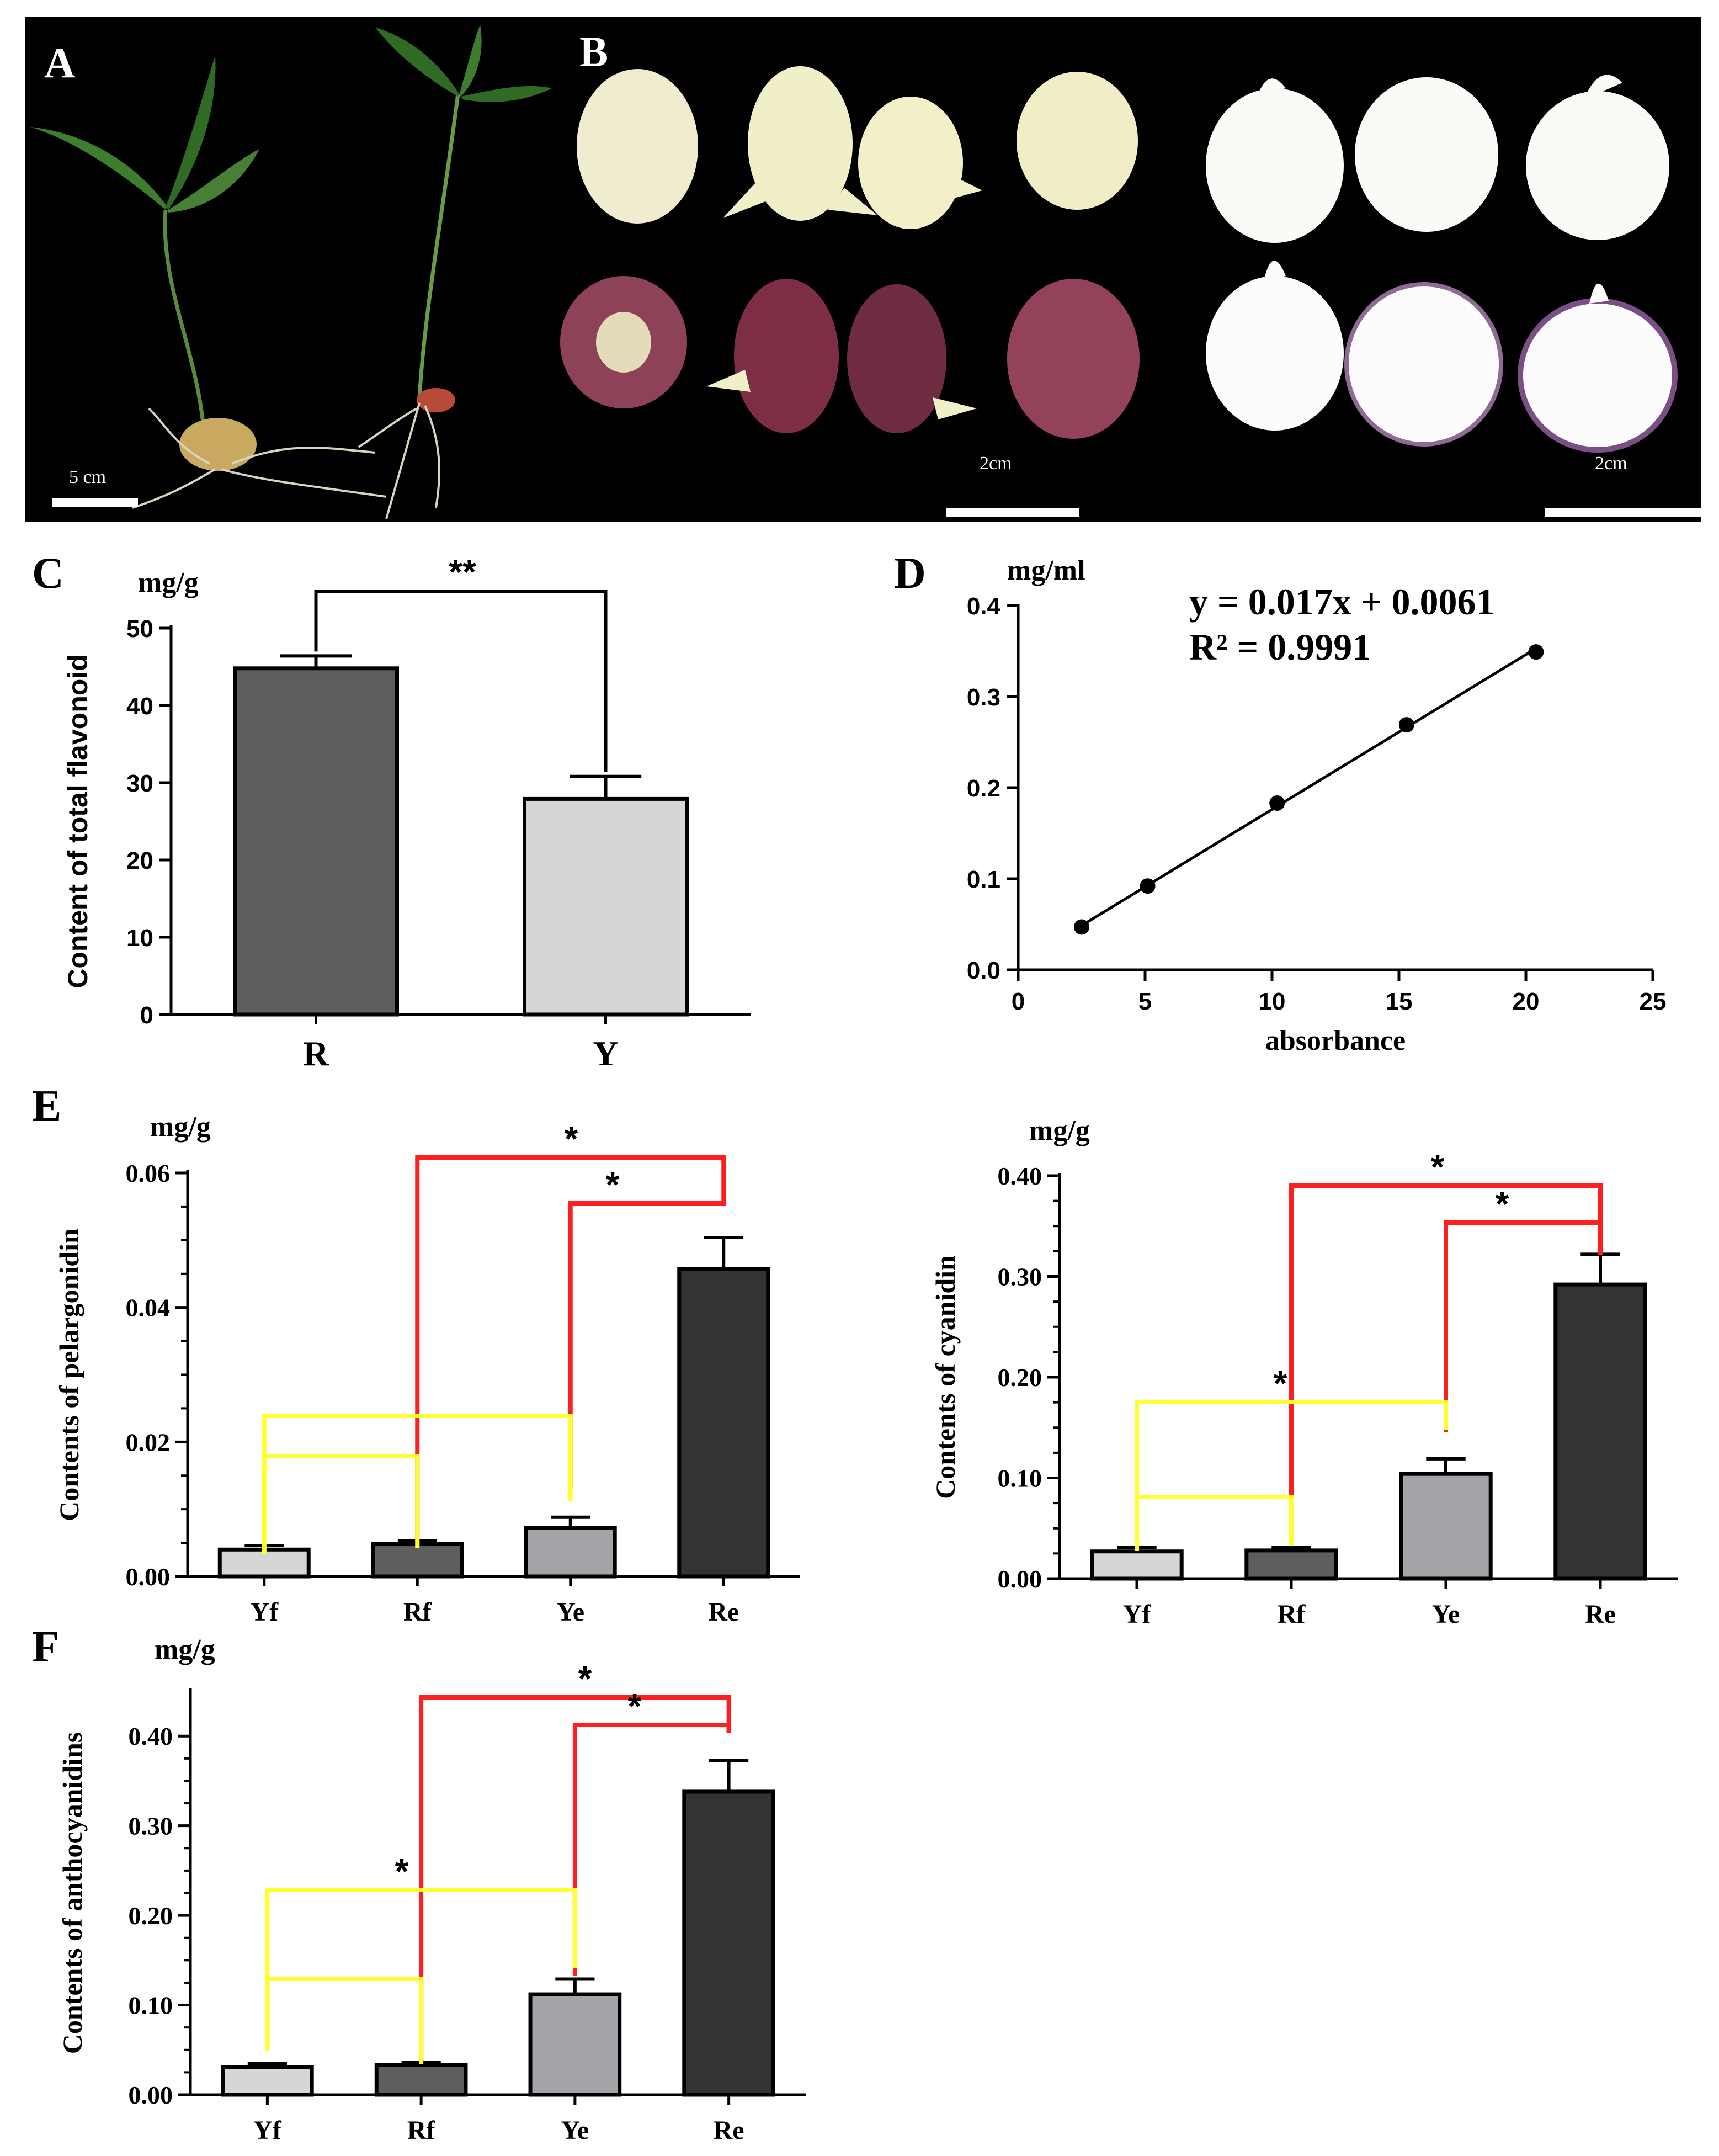 This screenshot has height=2156, width=1719. Describe the element at coordinates (461, 681) in the screenshot. I see `significance-bracket-R-Y` at that location.